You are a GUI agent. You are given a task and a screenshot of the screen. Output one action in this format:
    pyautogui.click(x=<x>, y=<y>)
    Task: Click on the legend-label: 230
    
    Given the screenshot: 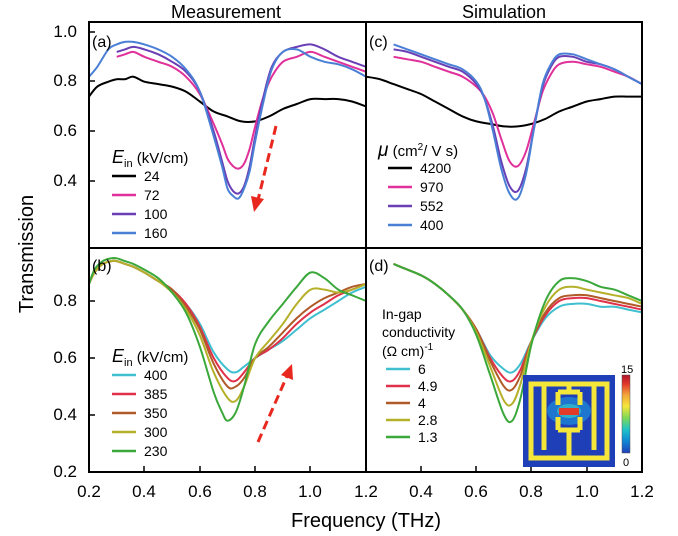 What is the action you would take?
    pyautogui.click(x=156, y=451)
    